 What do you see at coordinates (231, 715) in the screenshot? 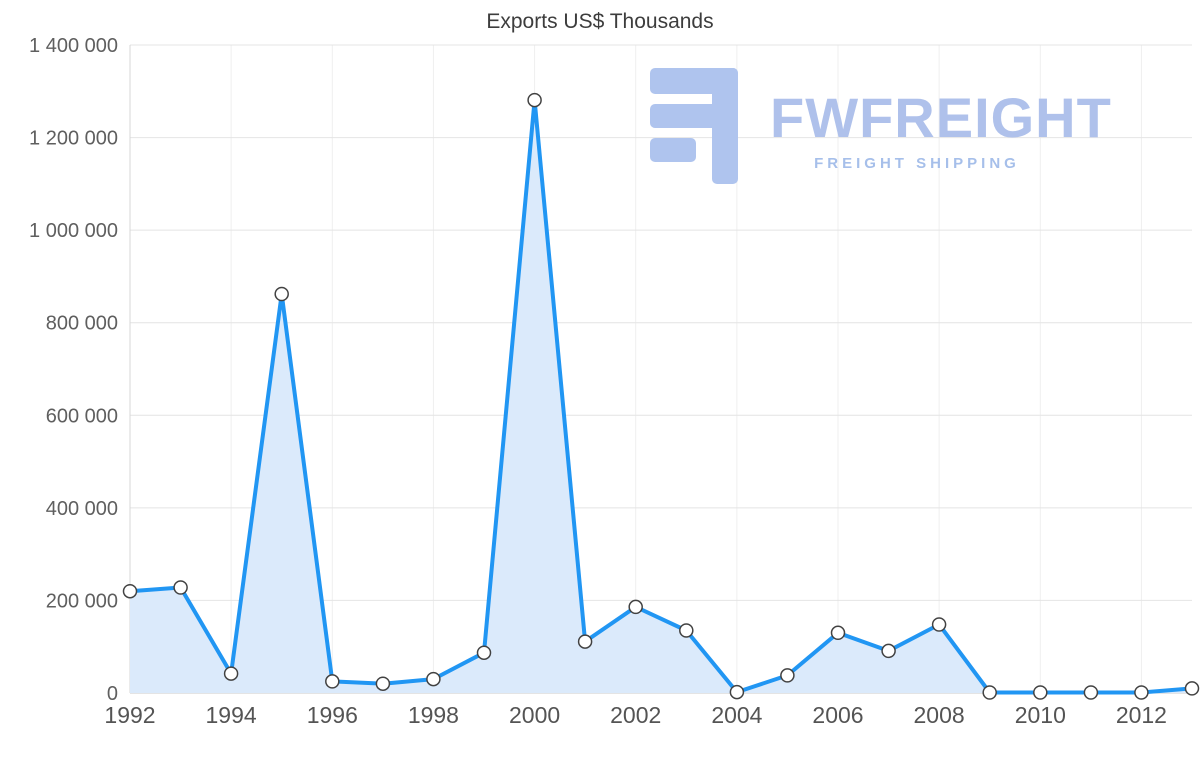
I see `x-tick-label: 1994` at bounding box center [231, 715].